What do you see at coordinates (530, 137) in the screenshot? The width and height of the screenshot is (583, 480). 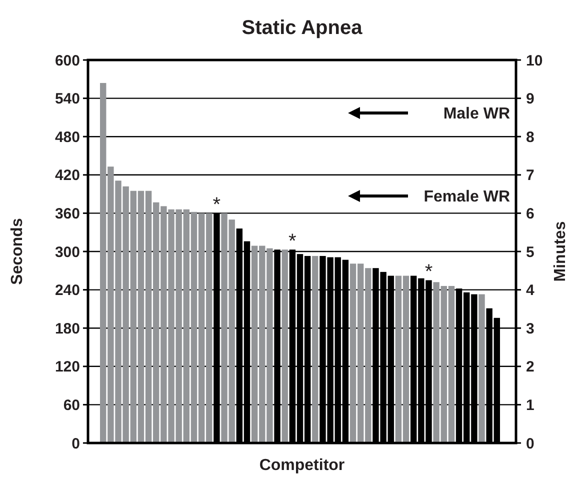 I see `y2-tick-label: 8` at bounding box center [530, 137].